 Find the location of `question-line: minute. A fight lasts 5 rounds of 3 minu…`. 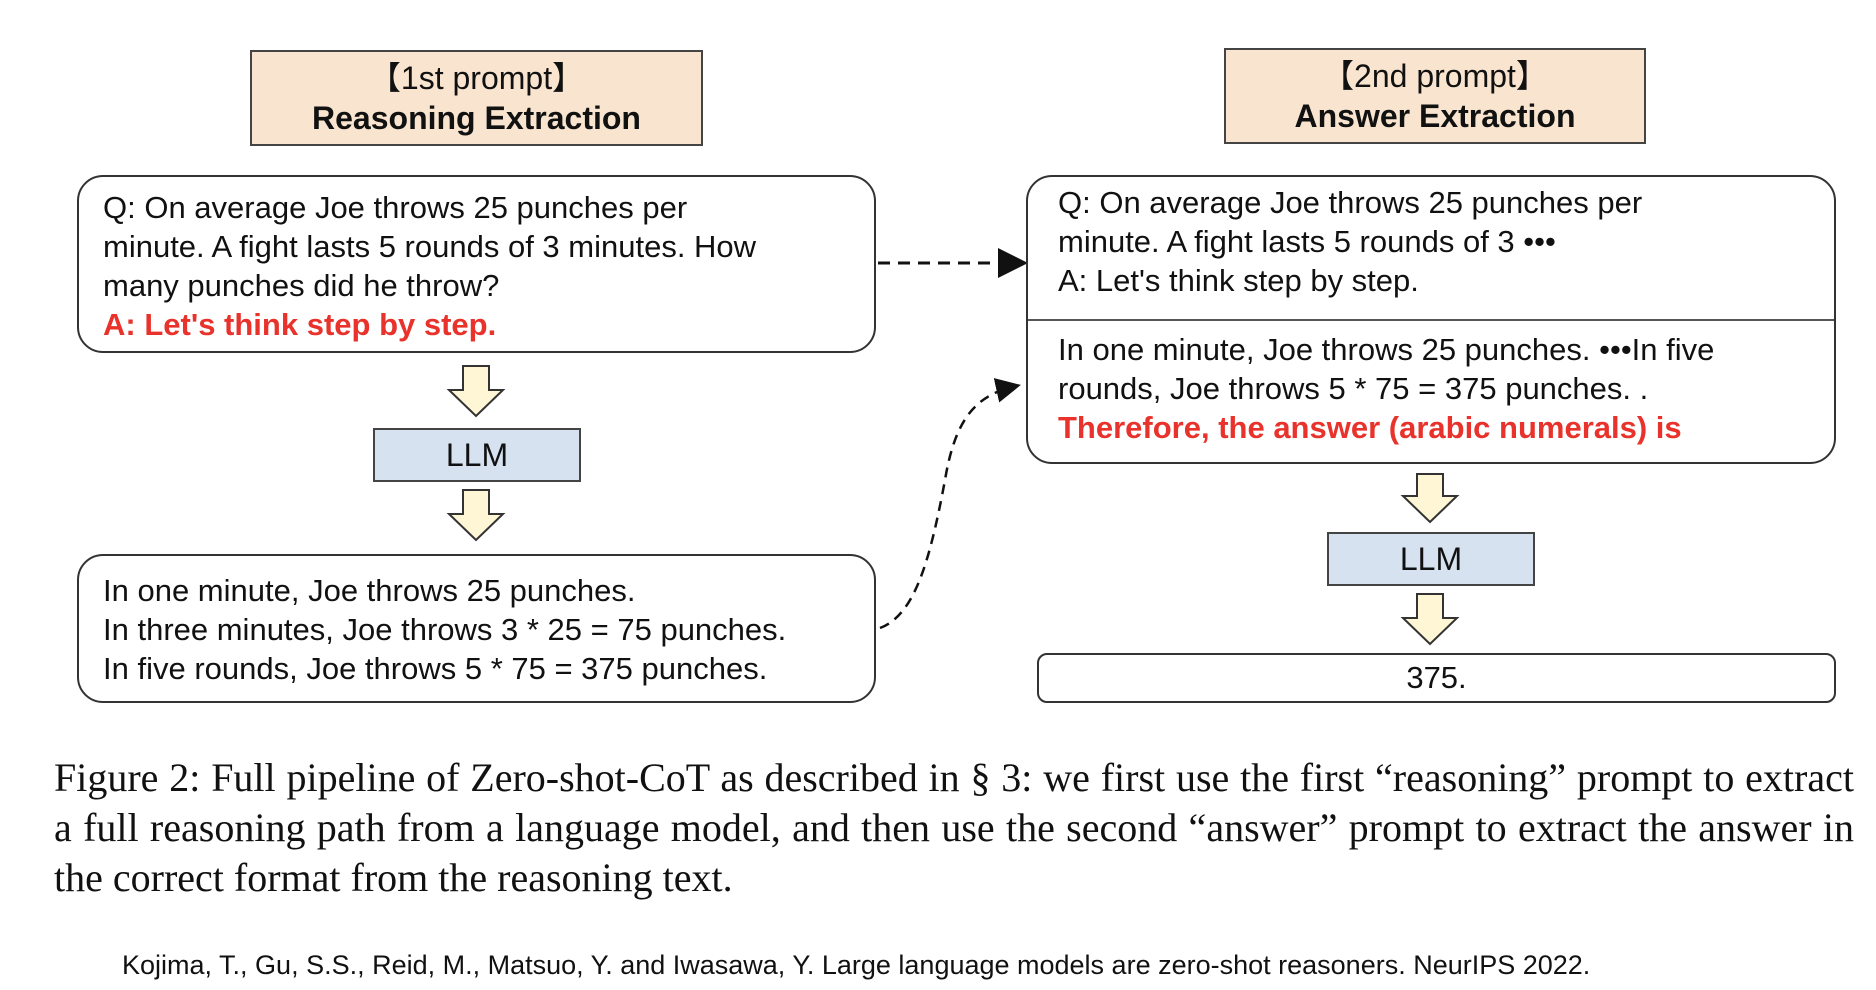

question-line: minute. A fight lasts 5 rounds of 3 minu… is located at coordinates (430, 246).